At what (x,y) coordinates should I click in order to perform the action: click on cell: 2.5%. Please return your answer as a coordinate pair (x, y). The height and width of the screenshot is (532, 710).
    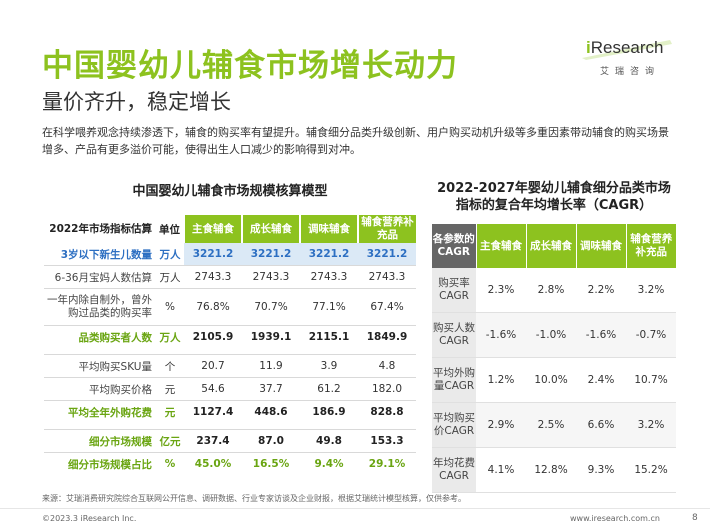
    Looking at the image, I should click on (551, 425).